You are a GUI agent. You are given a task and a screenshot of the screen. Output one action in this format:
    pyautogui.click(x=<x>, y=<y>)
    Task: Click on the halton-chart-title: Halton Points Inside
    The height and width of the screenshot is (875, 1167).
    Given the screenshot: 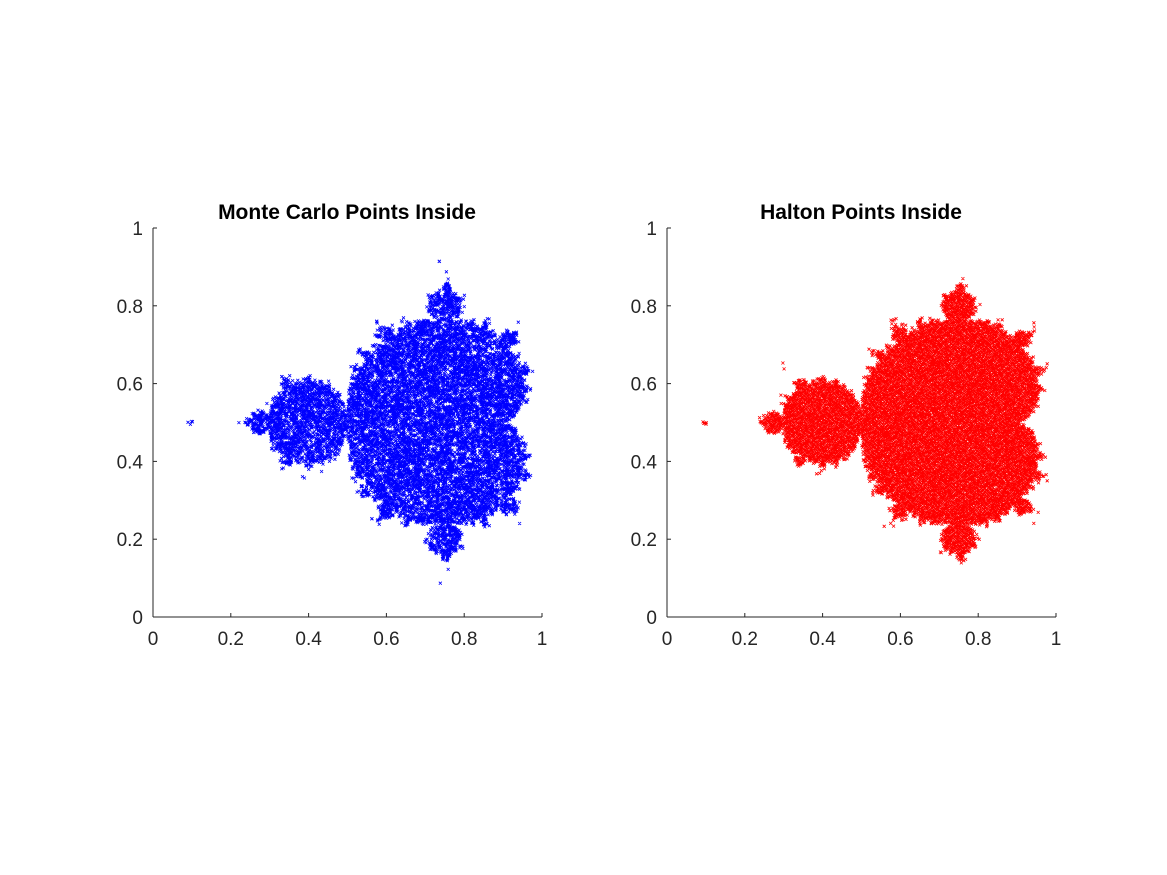 What is the action you would take?
    pyautogui.click(x=861, y=212)
    